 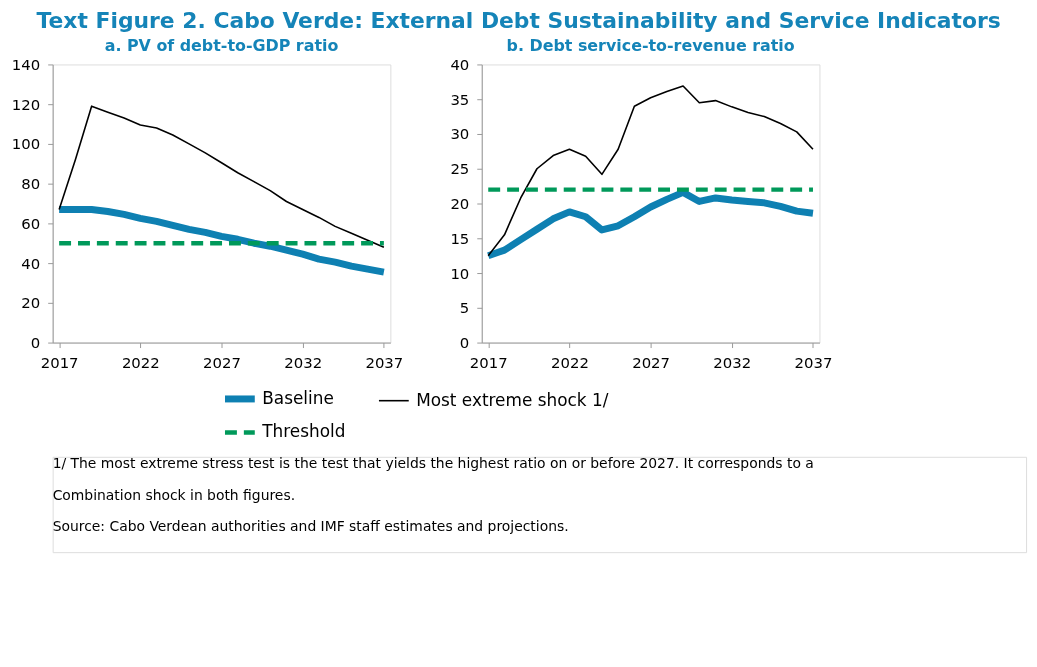 What do you see at coordinates (512, 399) in the screenshot?
I see `legend-label: Most extreme shock 1/` at bounding box center [512, 399].